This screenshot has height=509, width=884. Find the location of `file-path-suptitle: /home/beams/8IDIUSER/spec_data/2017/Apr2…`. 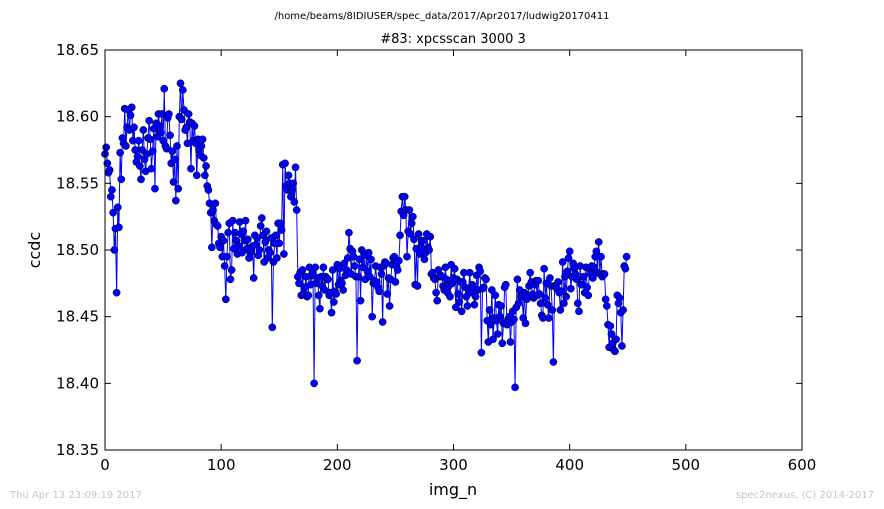

file-path-suptitle: /home/beams/8IDIUSER/spec_data/2017/Apr2… is located at coordinates (441, 16).